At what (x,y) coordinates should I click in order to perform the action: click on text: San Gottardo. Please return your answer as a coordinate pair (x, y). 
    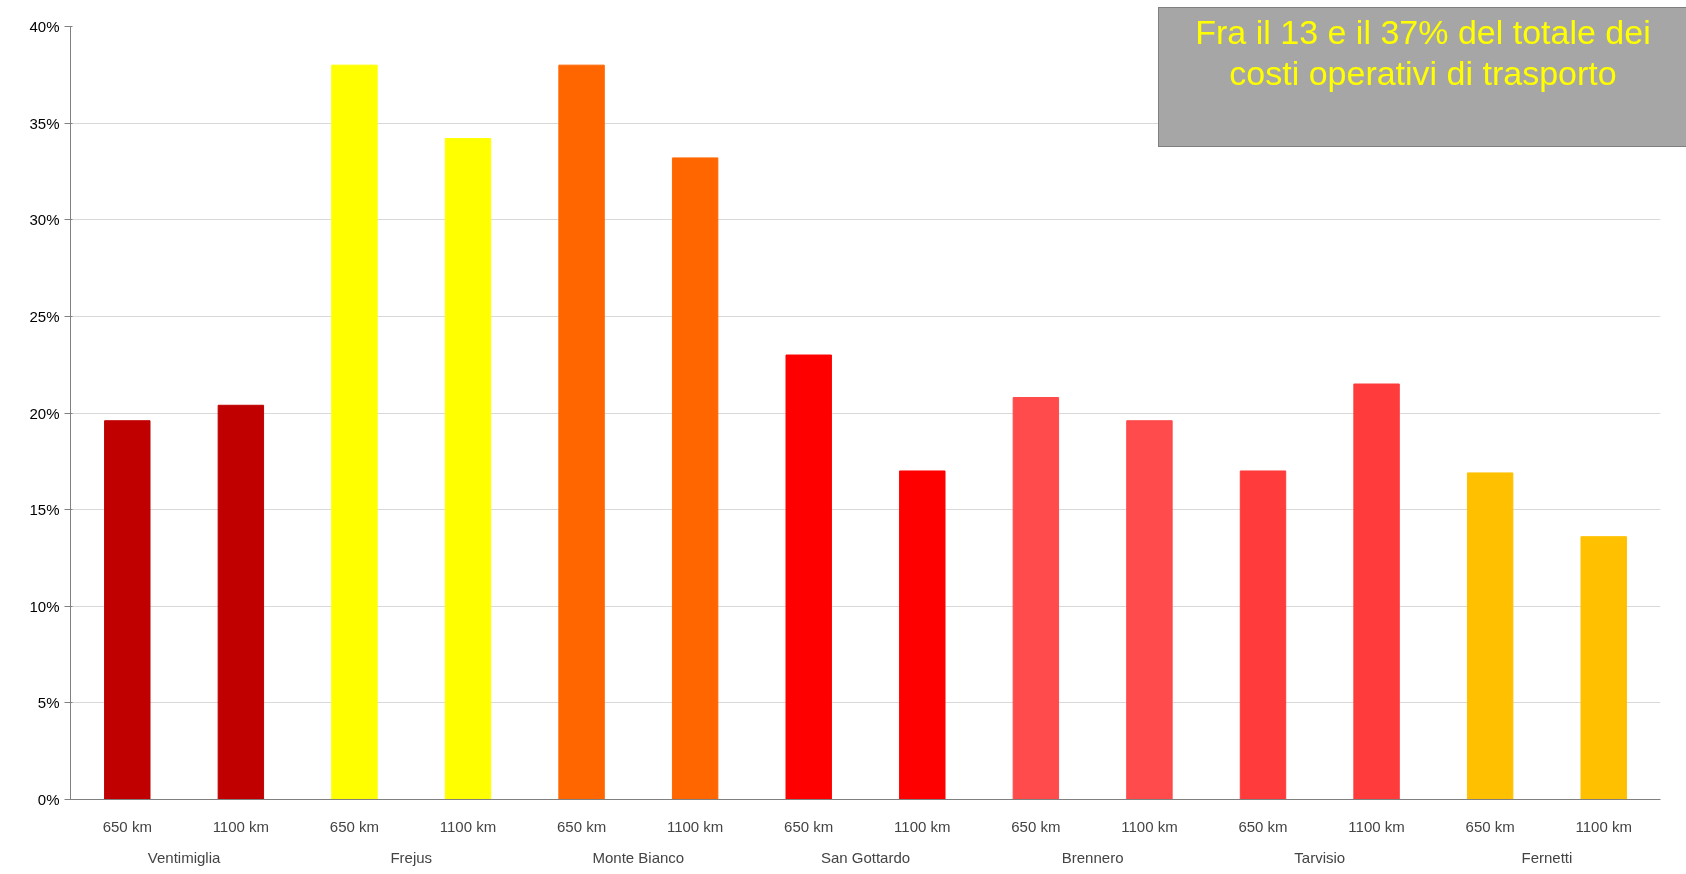
    Looking at the image, I should click on (865, 857).